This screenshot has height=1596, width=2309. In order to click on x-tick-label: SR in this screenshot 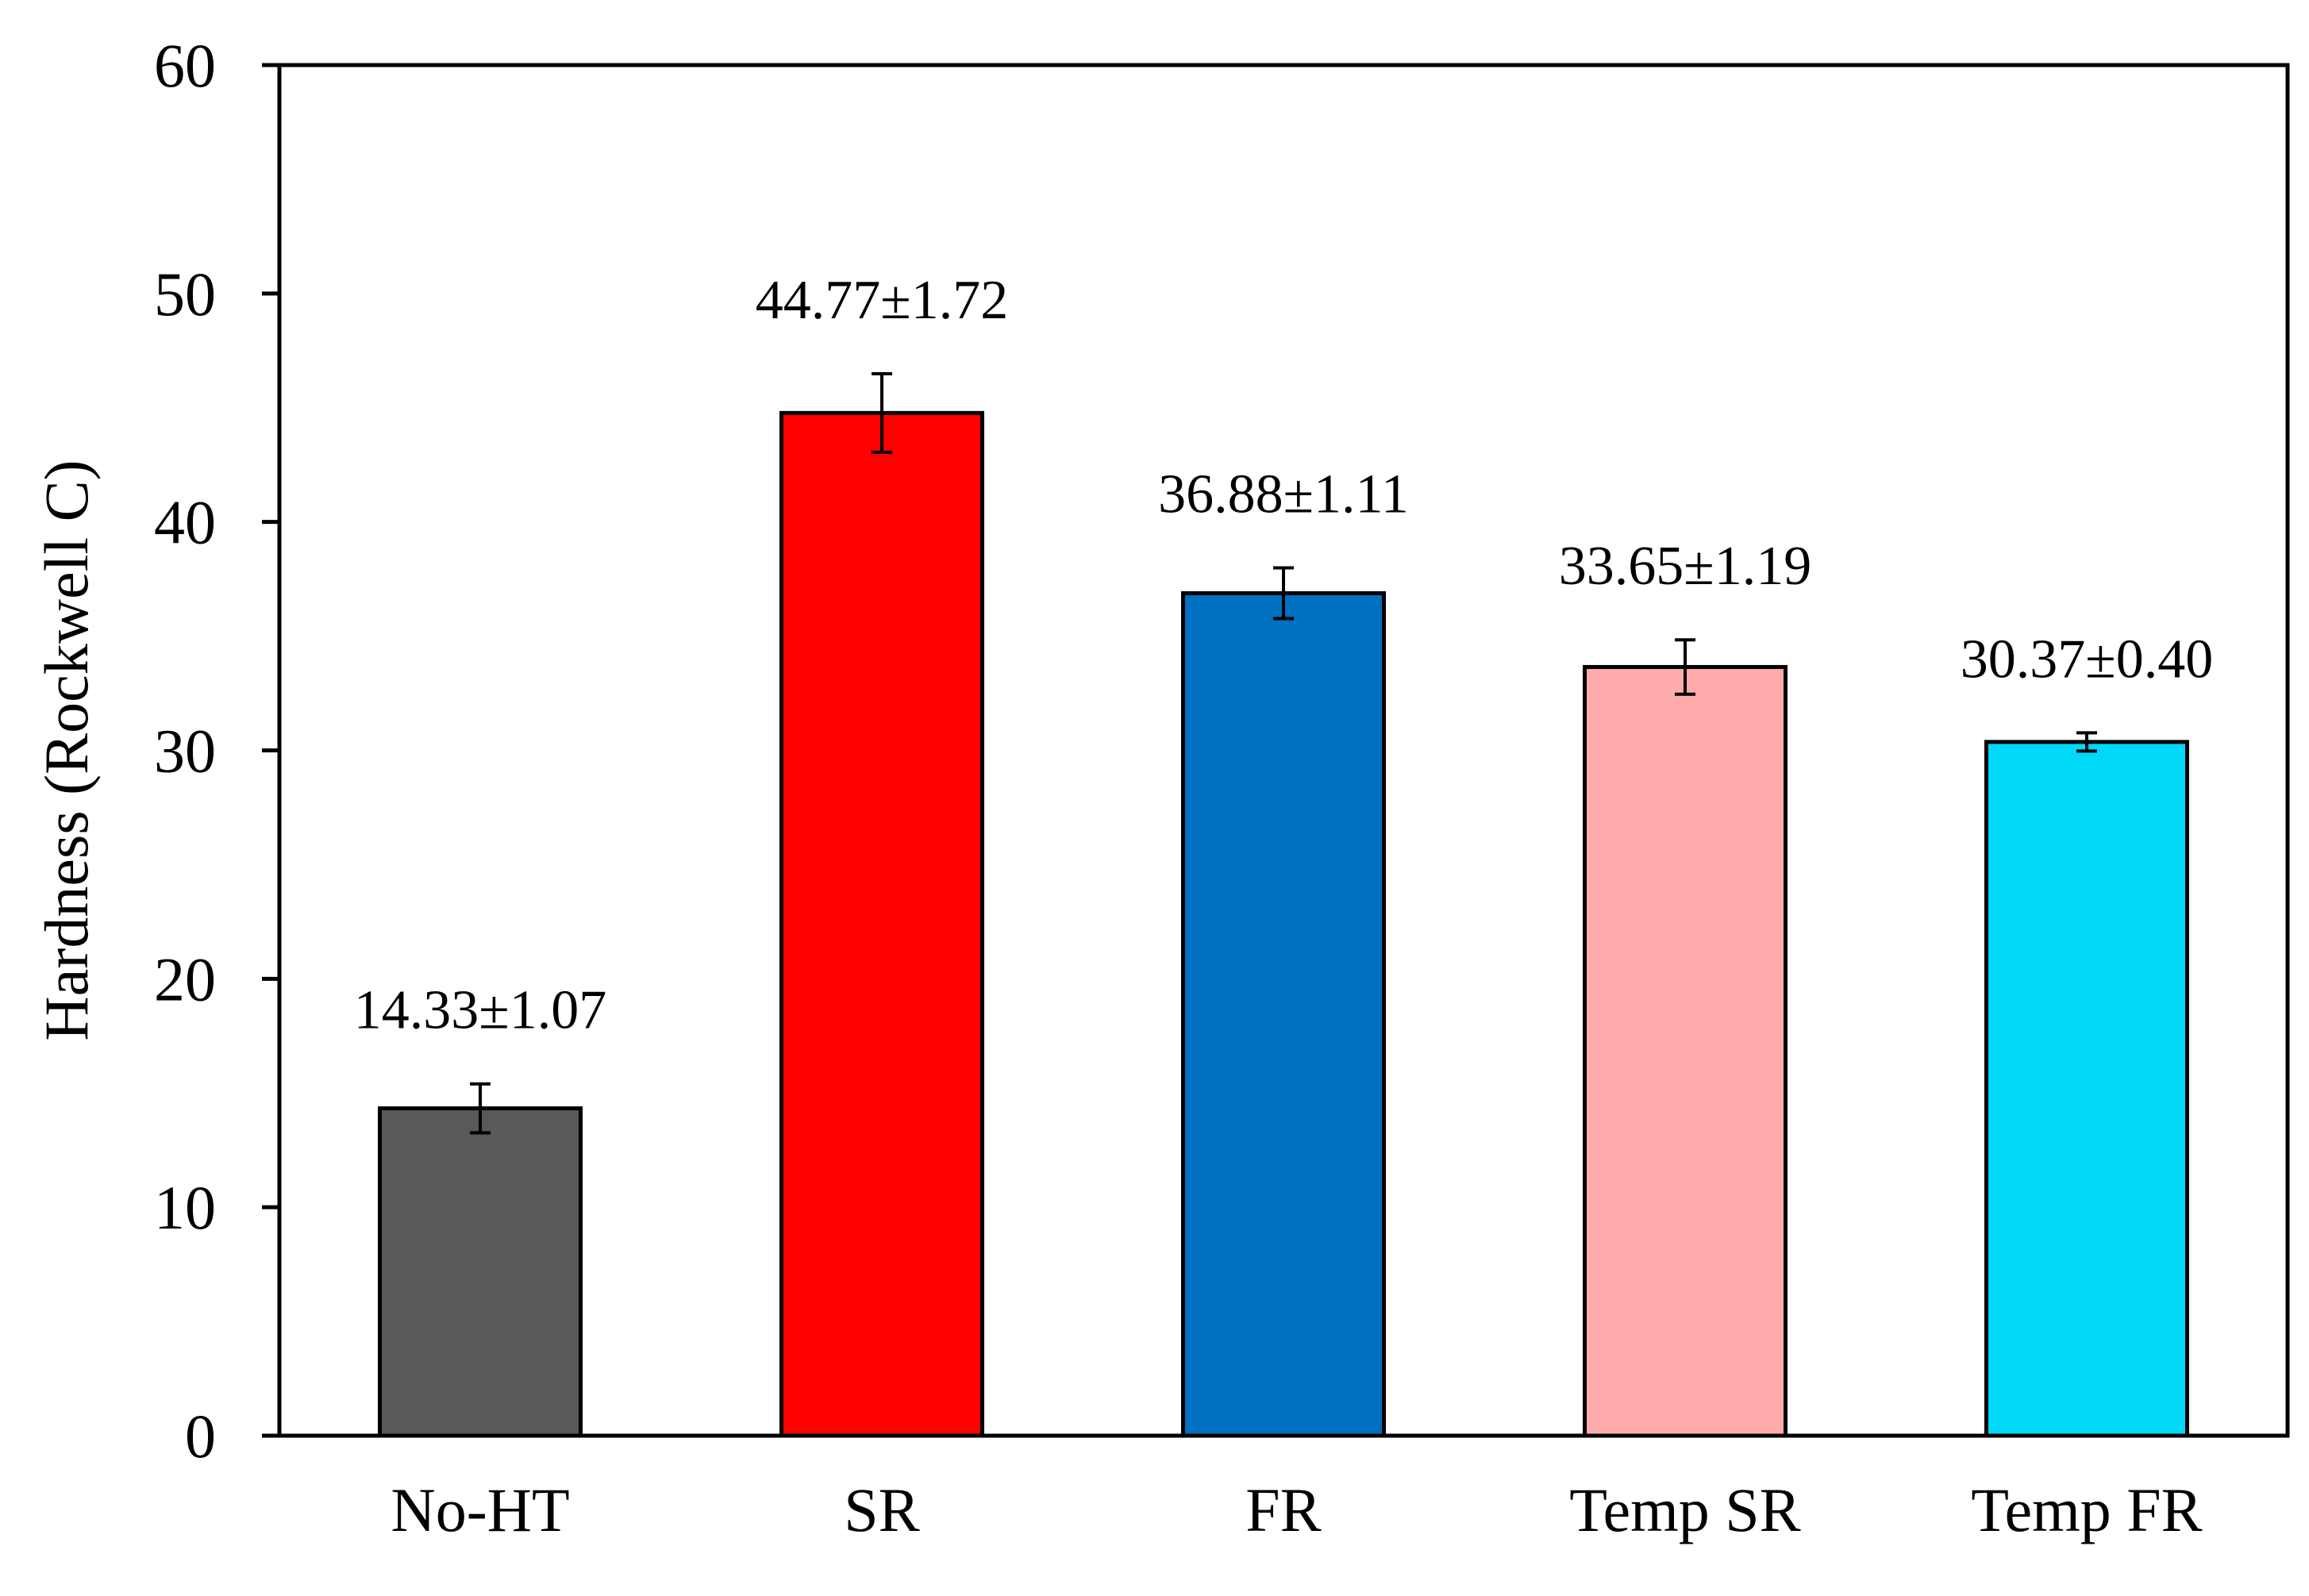, I will do `click(881, 1509)`.